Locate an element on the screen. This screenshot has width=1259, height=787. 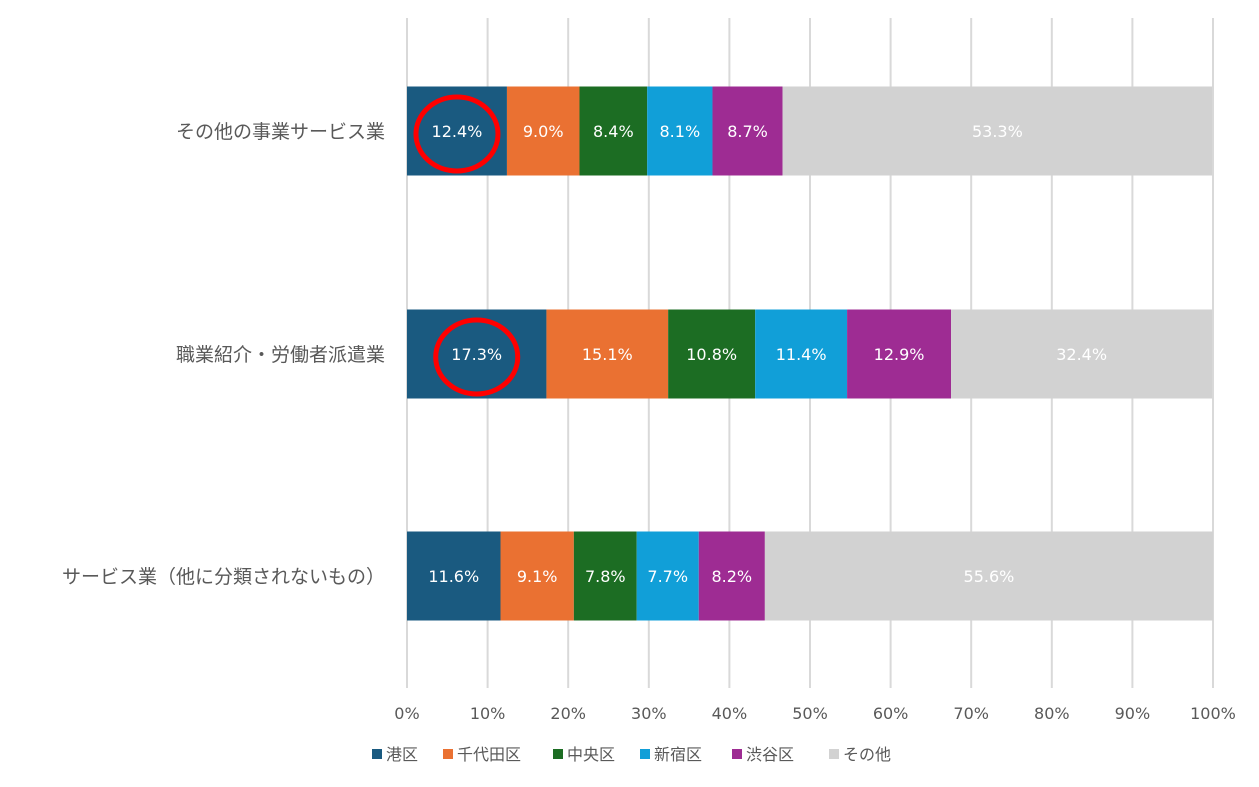
legend-label: 千代田区 is located at coordinates (489, 754).